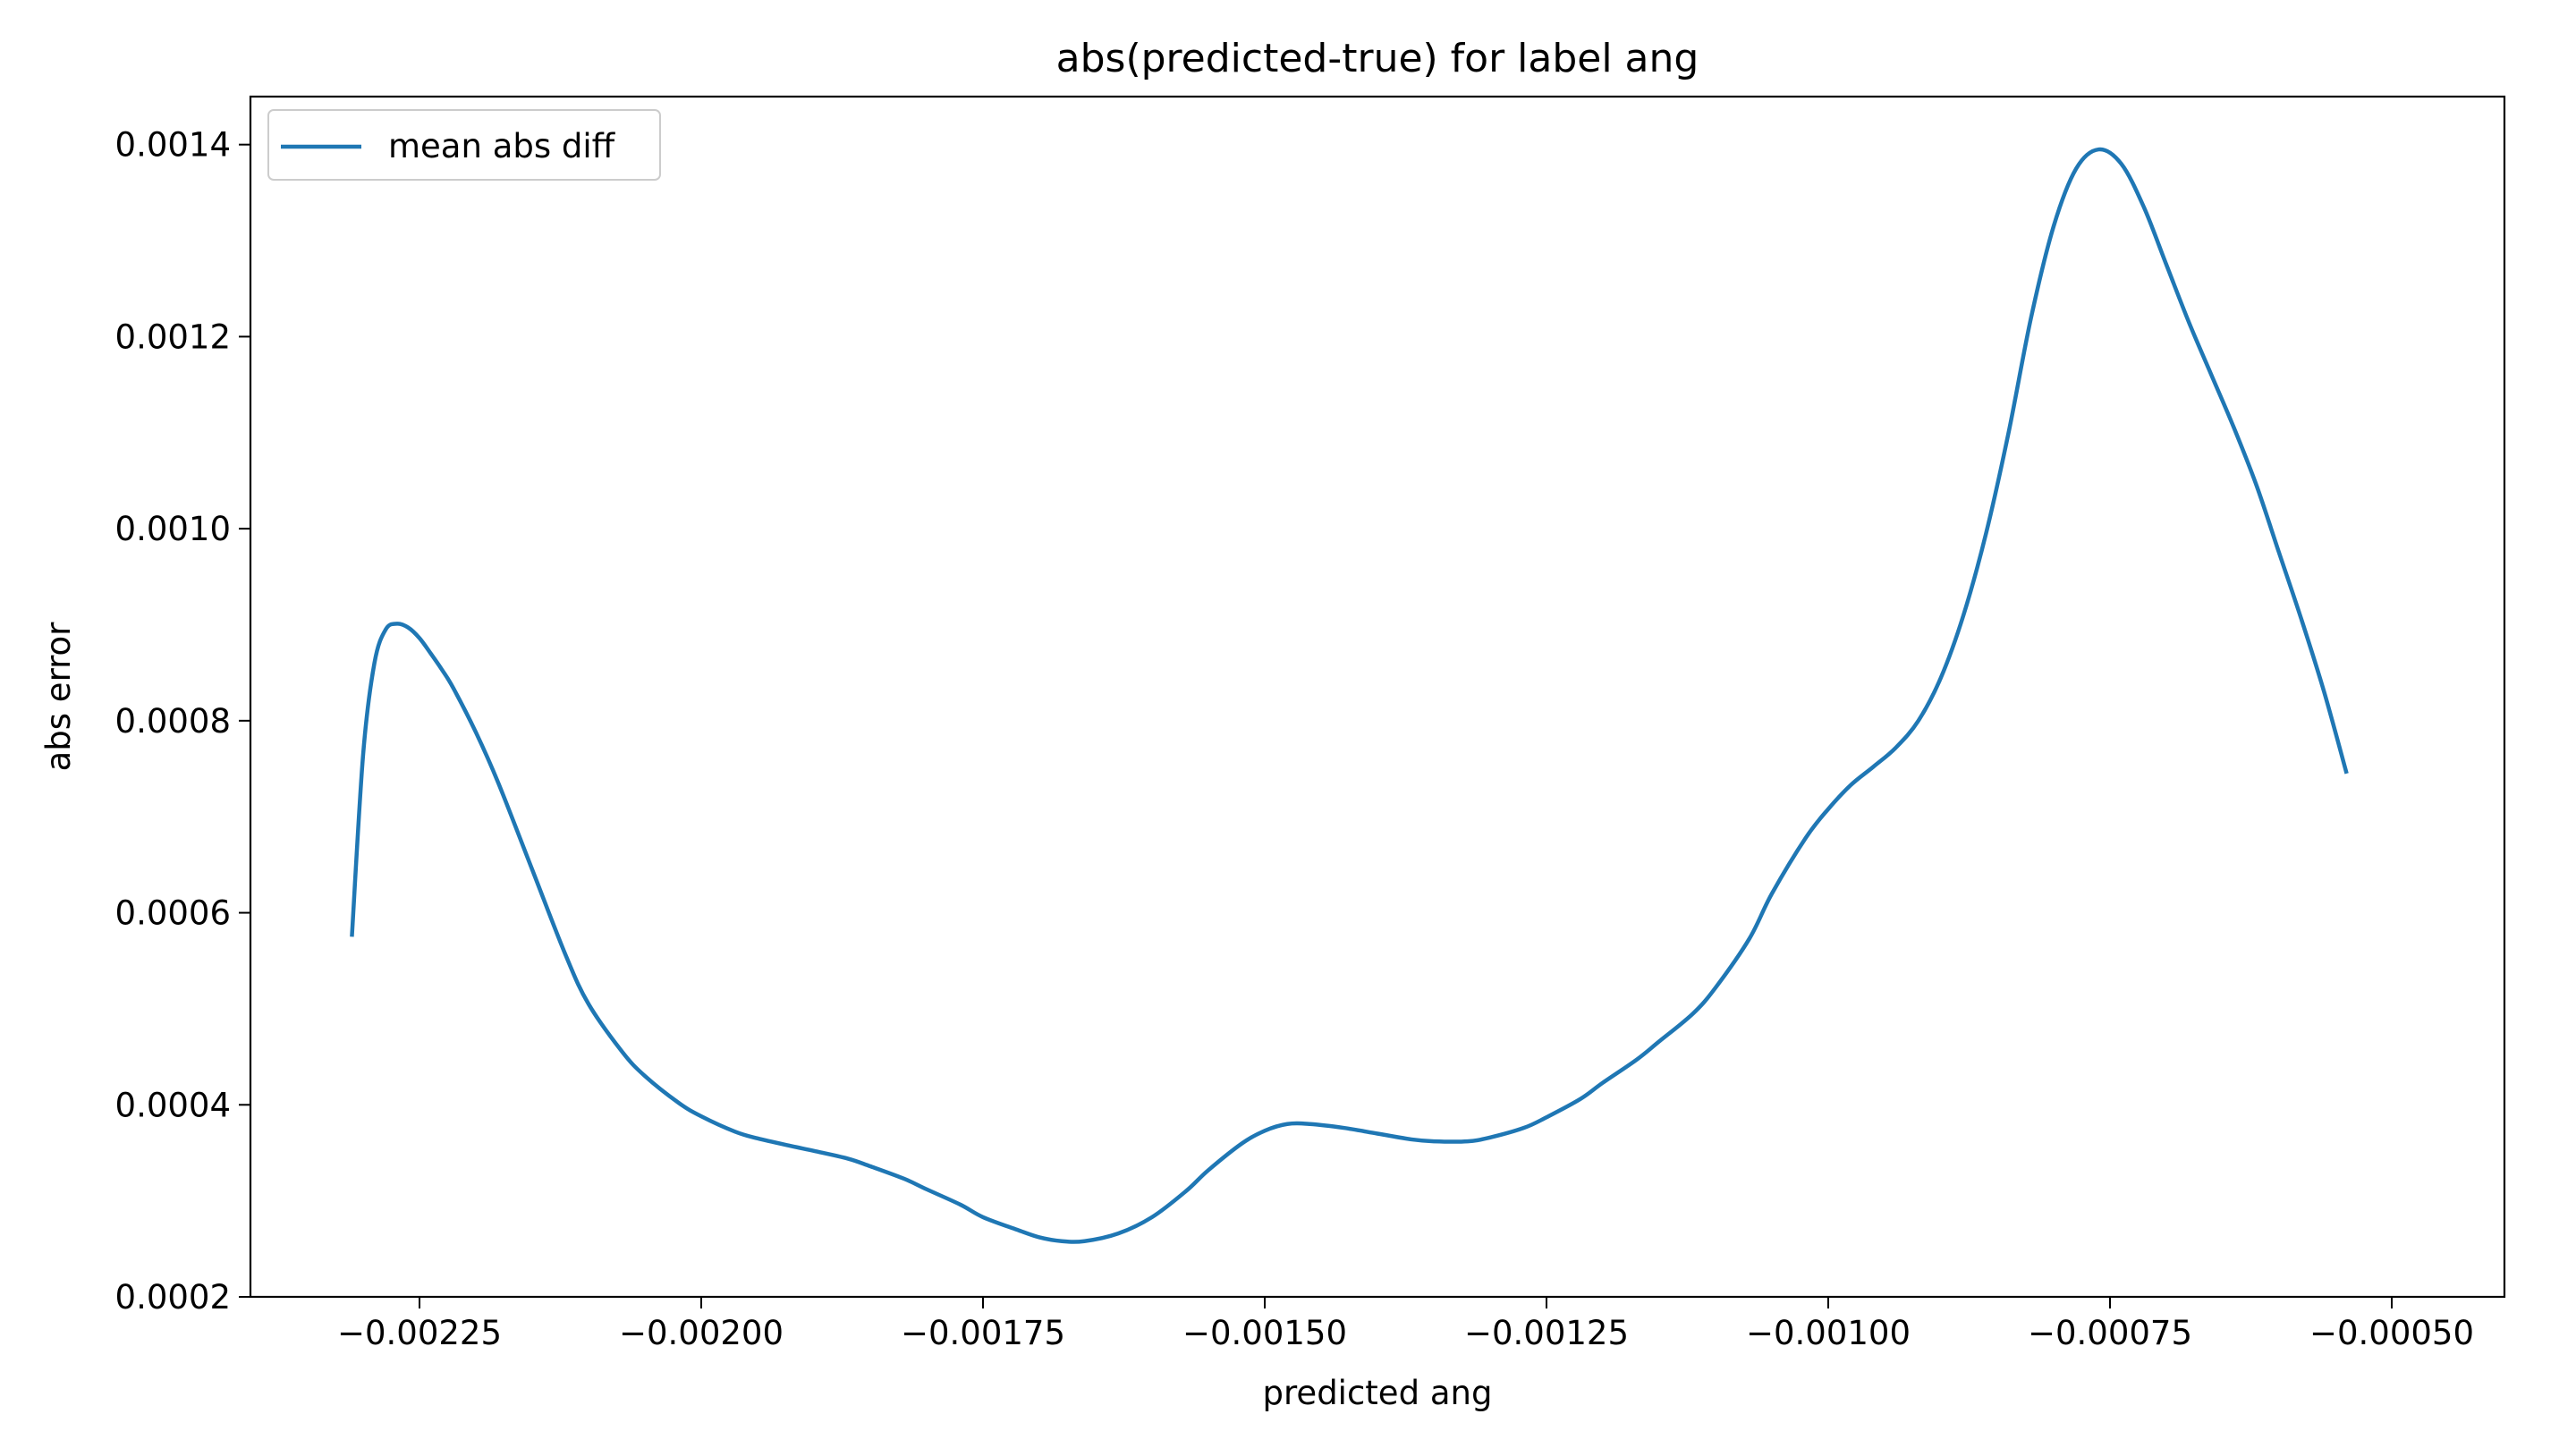 The image size is (2576, 1448). Describe the element at coordinates (58, 697) in the screenshot. I see `y-axis-label: abs error` at that location.